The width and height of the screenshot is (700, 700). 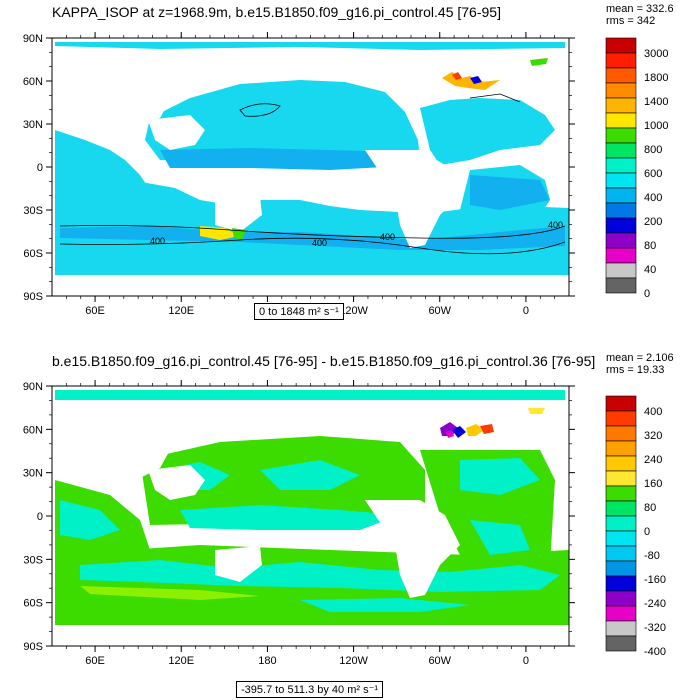 What do you see at coordinates (33, 604) in the screenshot?
I see `bottom-ytick-label: 60S` at bounding box center [33, 604].